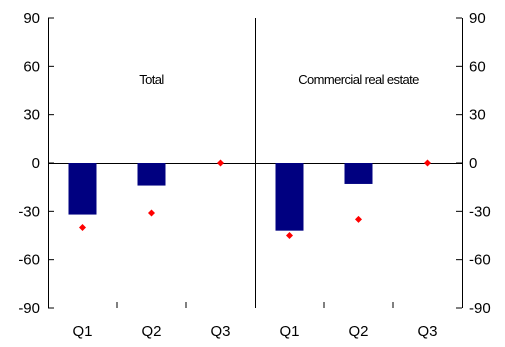 The width and height of the screenshot is (505, 347). I want to click on left-y-ticks: 90 60 30 0 -30 -60 -90, so click(36, 163).